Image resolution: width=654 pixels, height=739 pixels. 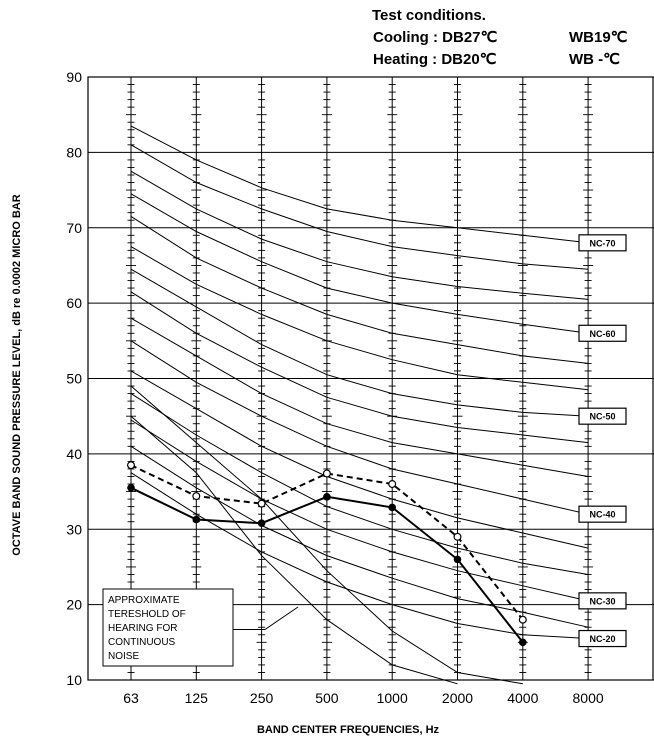 What do you see at coordinates (74, 529) in the screenshot?
I see `y-tick-label-30: 30` at bounding box center [74, 529].